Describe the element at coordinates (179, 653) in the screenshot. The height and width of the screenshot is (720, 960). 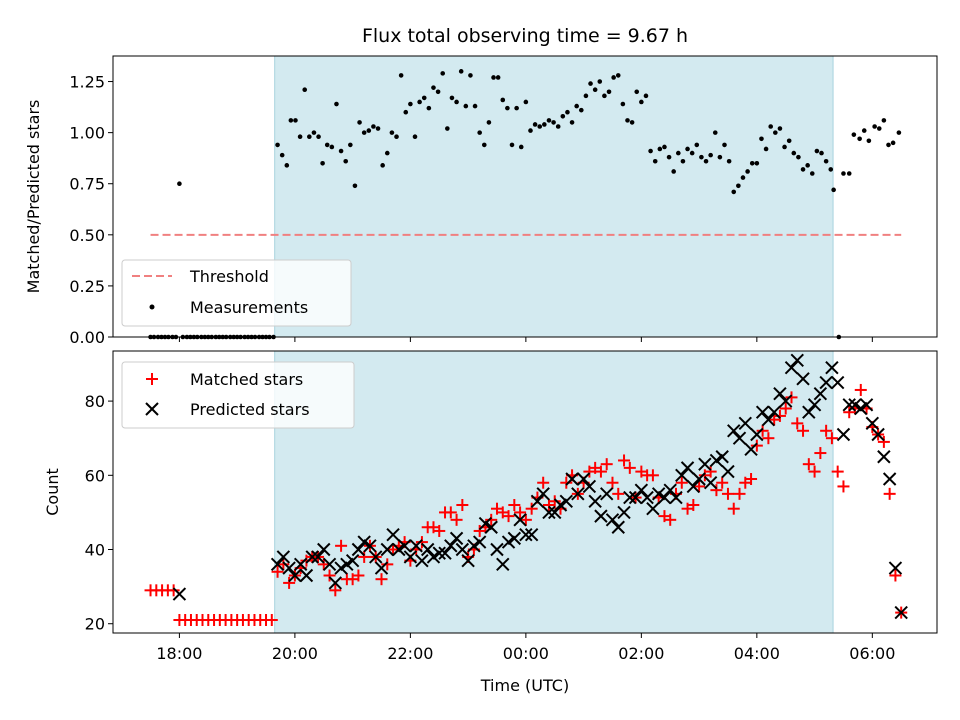
I see `time-x-tick-label: 18:00` at that location.